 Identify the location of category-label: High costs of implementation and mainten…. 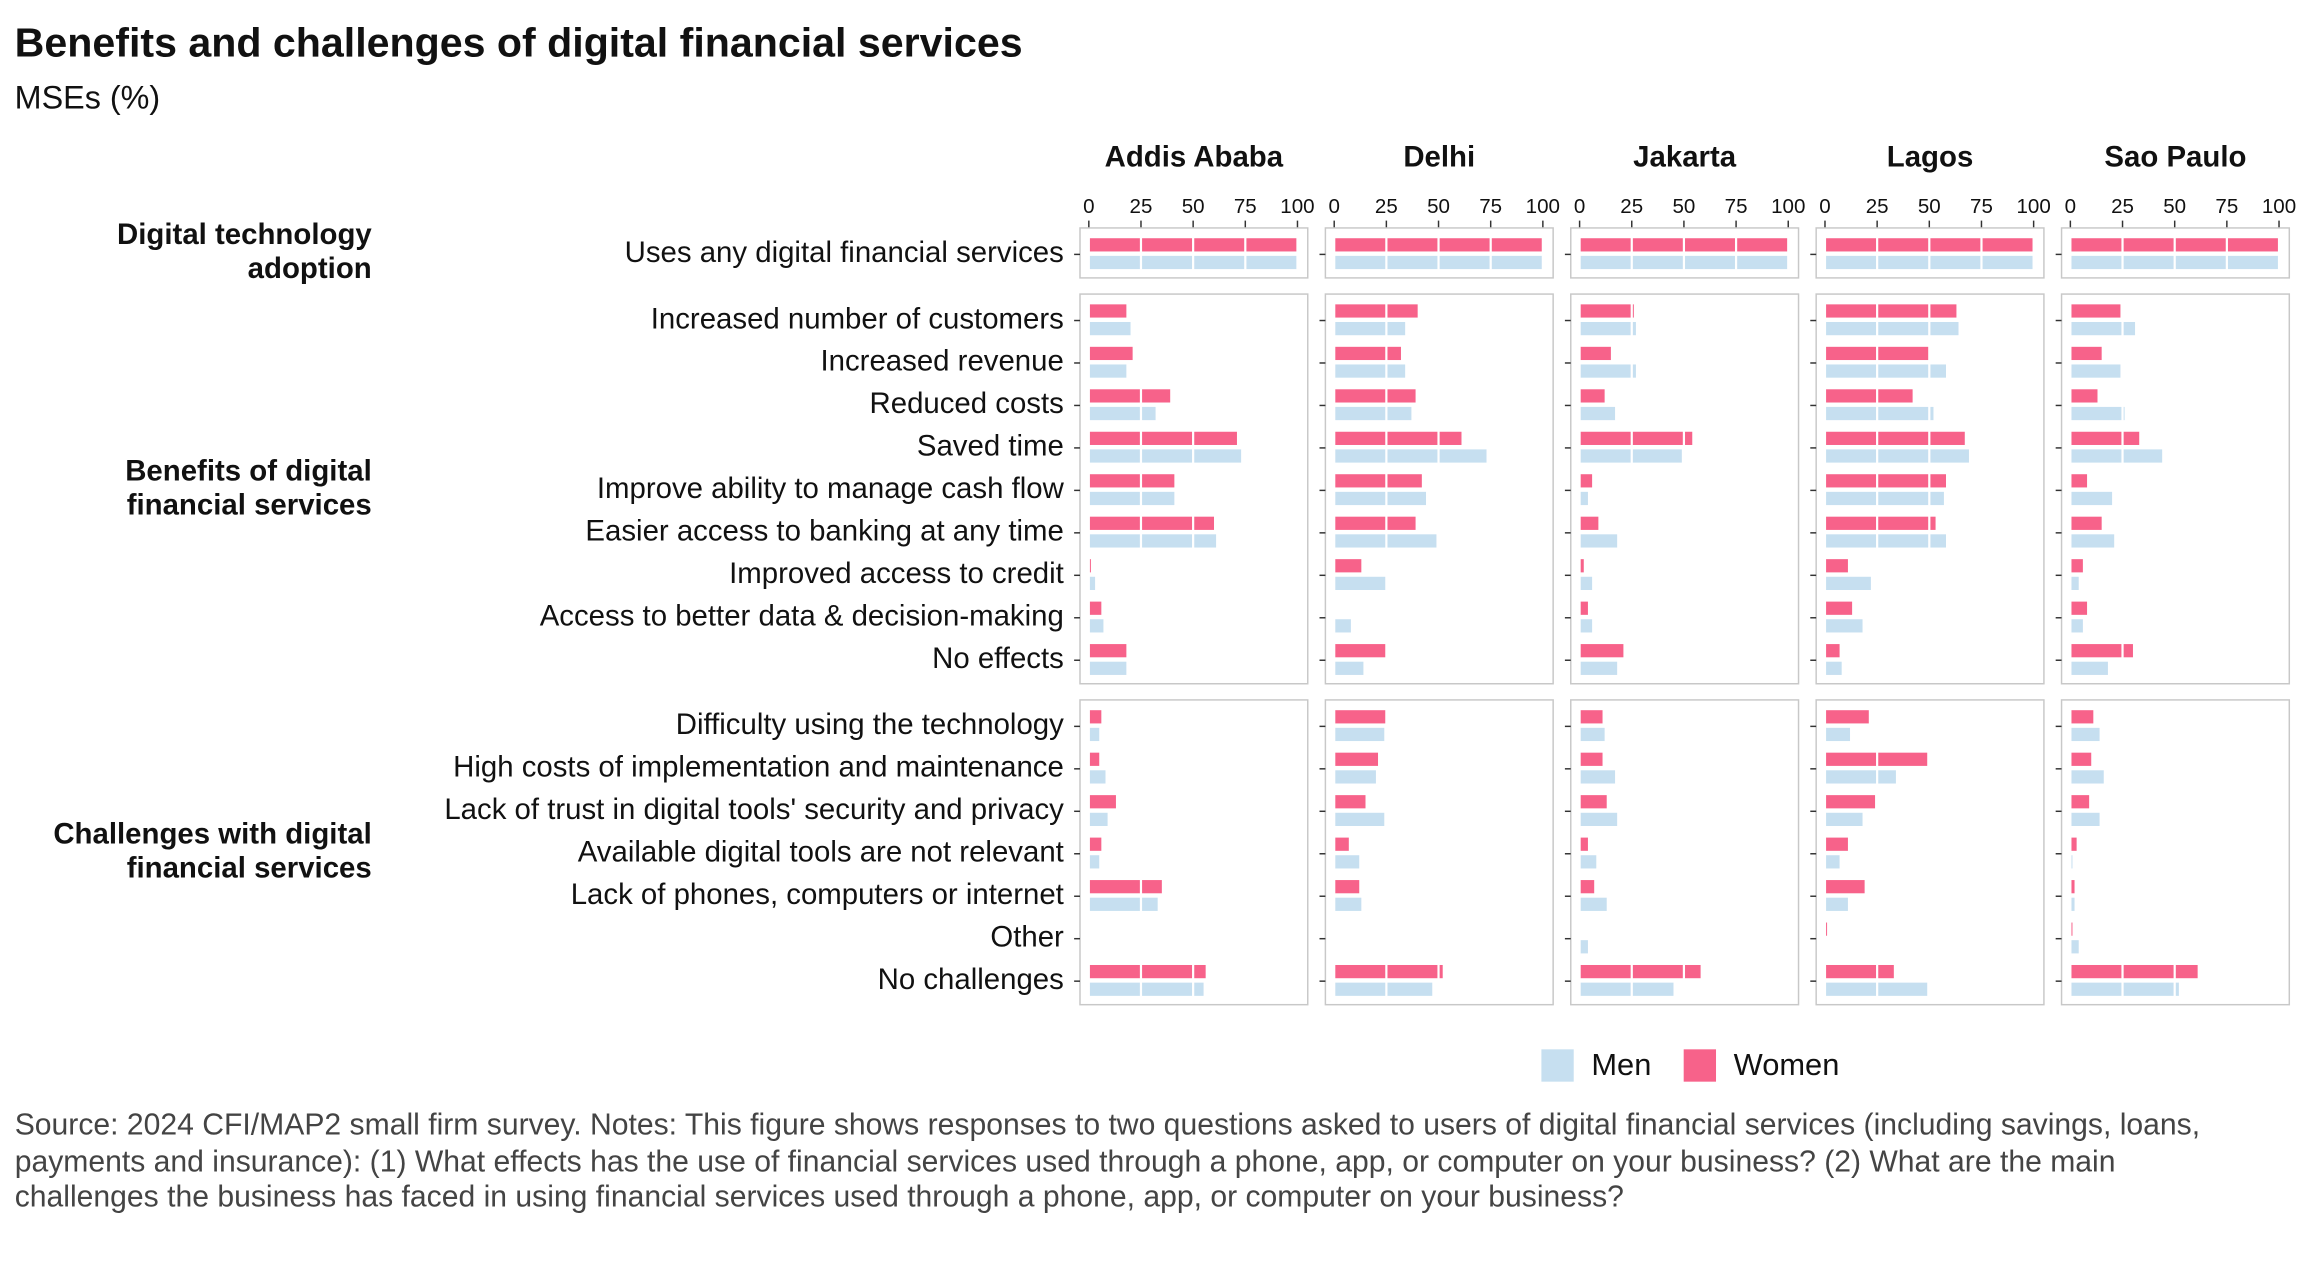
(758, 767).